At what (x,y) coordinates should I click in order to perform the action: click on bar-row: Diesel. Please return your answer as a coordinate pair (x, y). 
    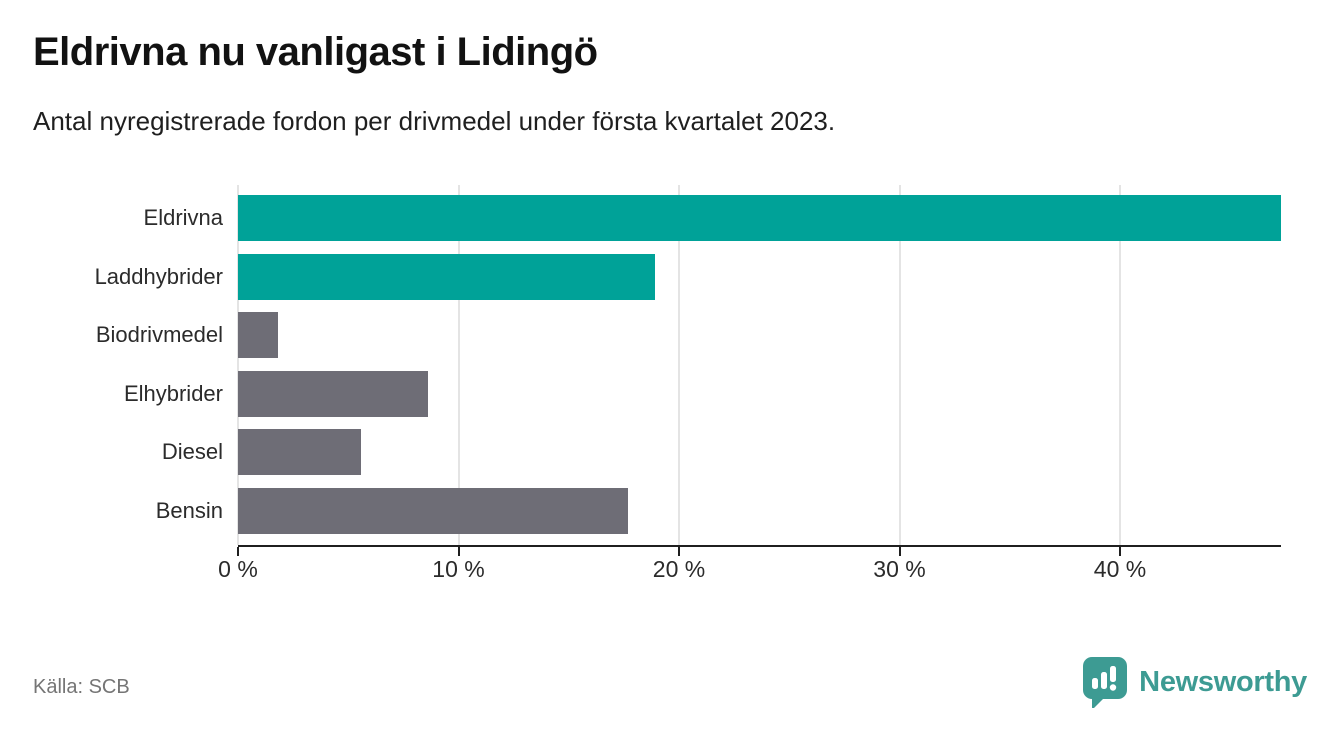
    Looking at the image, I should click on (640, 452).